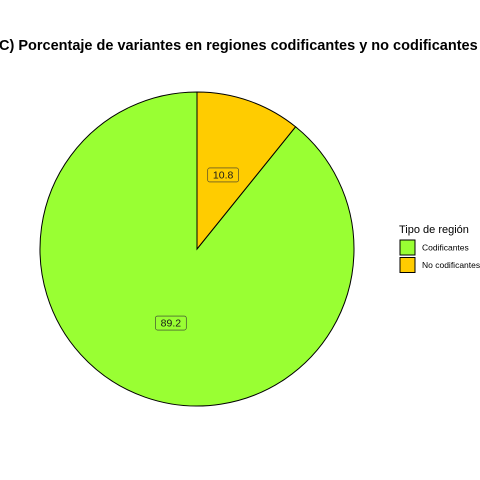 This screenshot has width=480, height=480. Describe the element at coordinates (407, 247) in the screenshot. I see `legend-key-codificantes` at that location.